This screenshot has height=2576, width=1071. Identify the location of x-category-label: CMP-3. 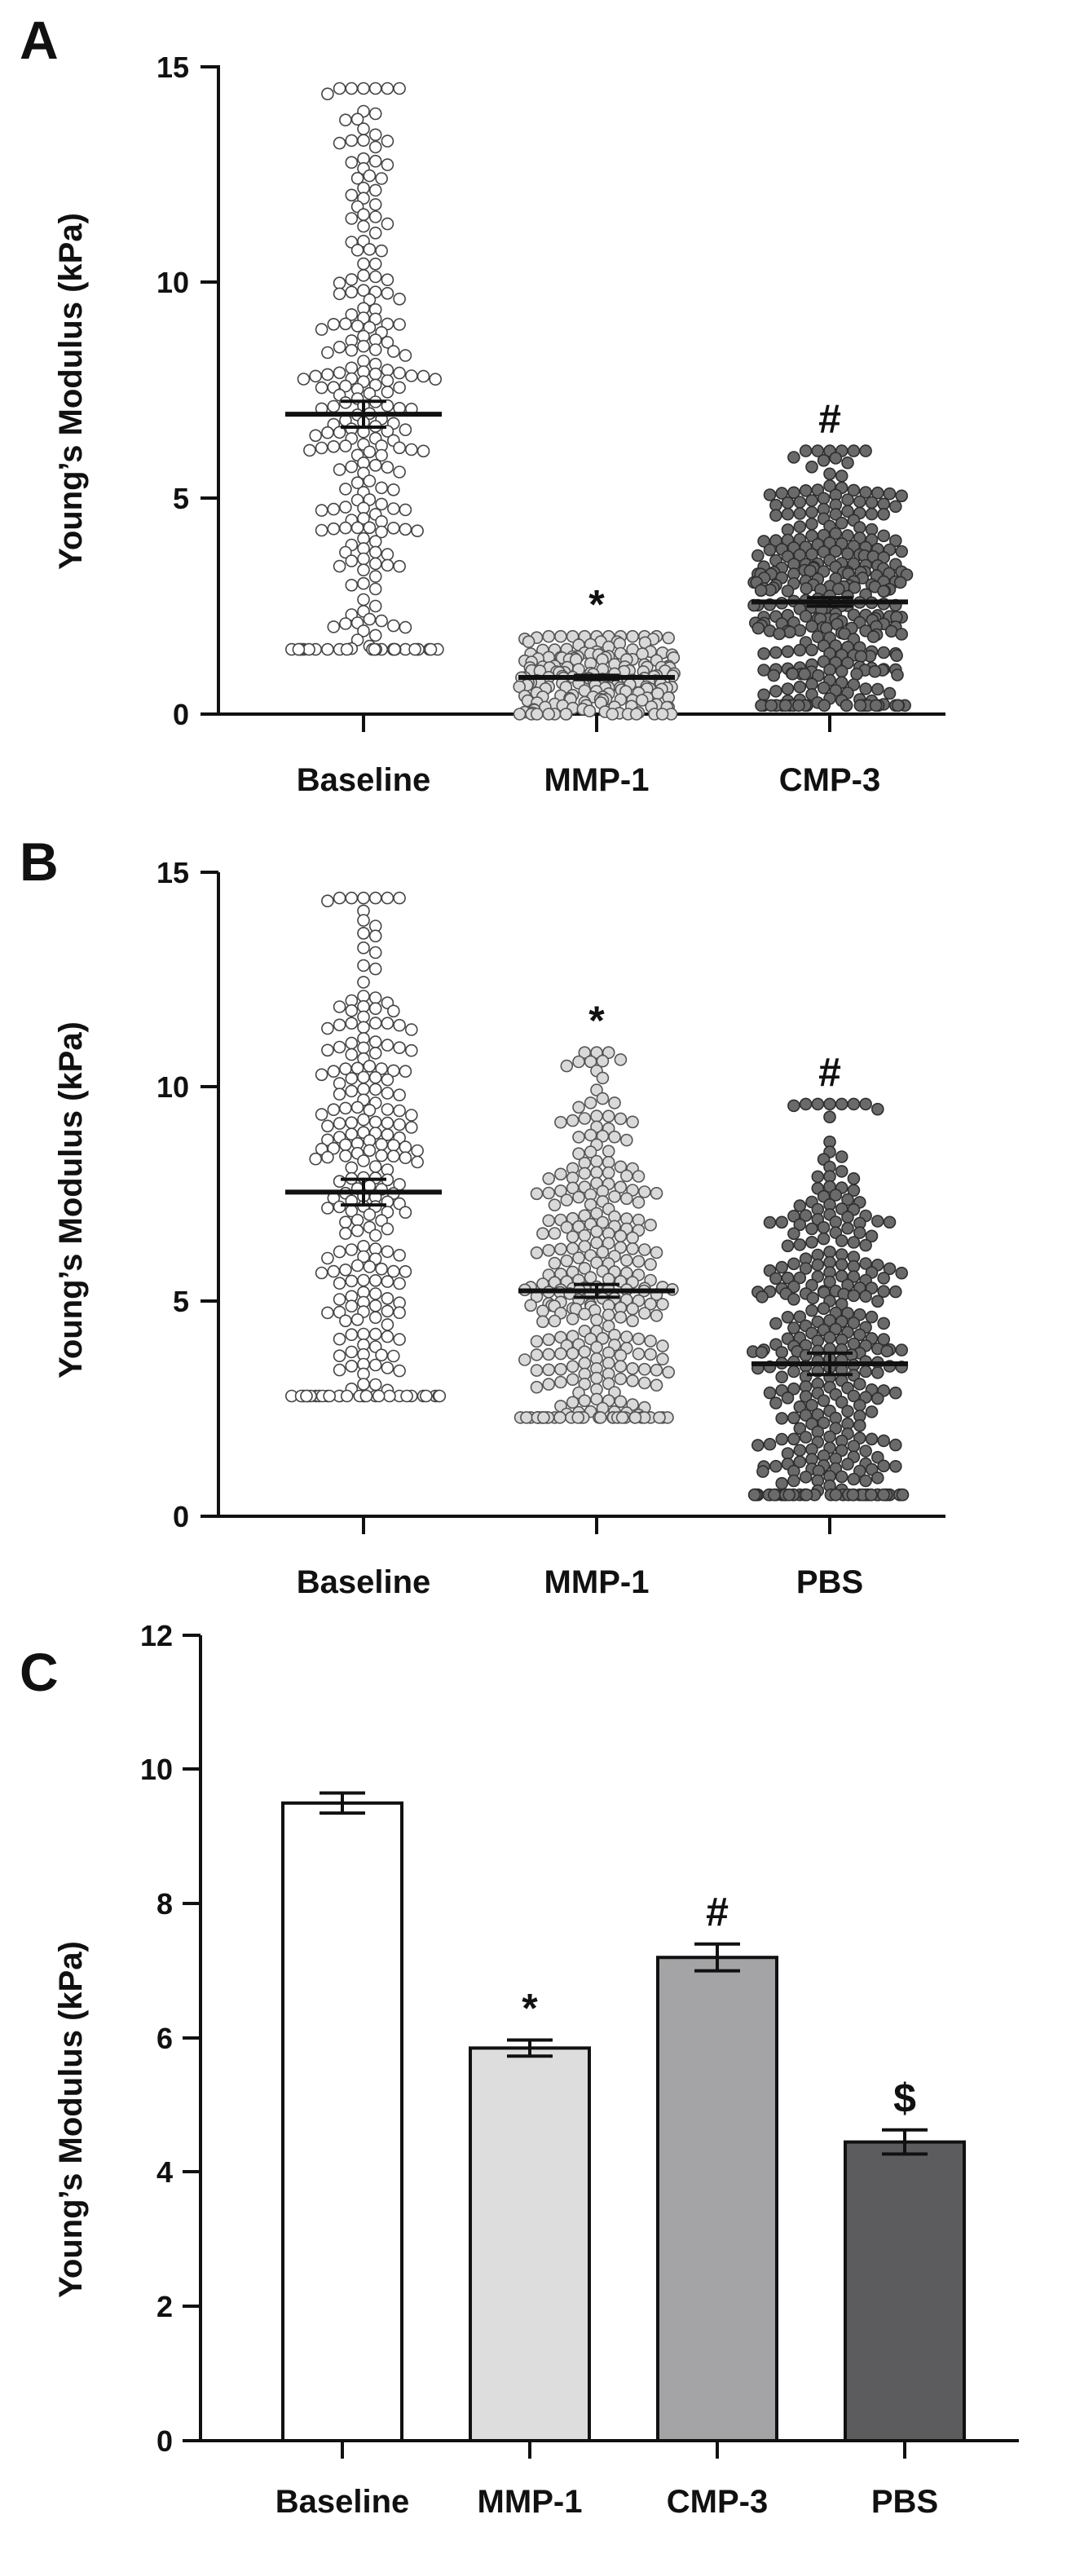
(830, 780).